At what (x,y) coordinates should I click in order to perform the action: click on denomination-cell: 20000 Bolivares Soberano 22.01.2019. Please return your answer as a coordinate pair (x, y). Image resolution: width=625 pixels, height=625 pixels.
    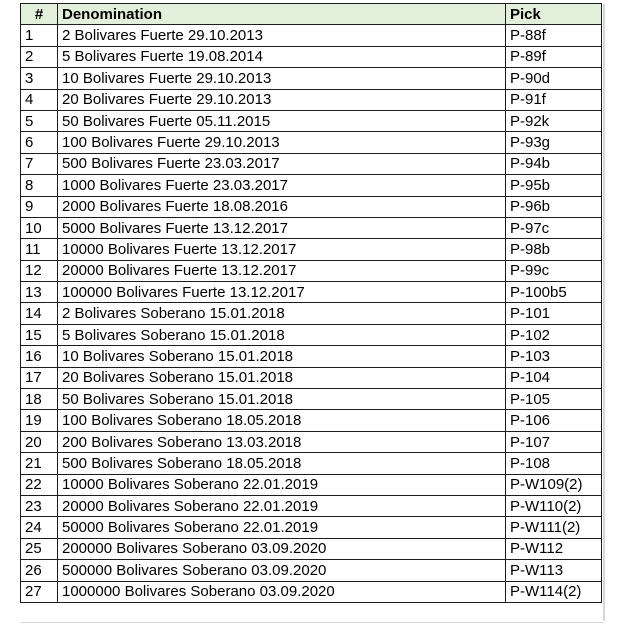
    Looking at the image, I should click on (281, 506).